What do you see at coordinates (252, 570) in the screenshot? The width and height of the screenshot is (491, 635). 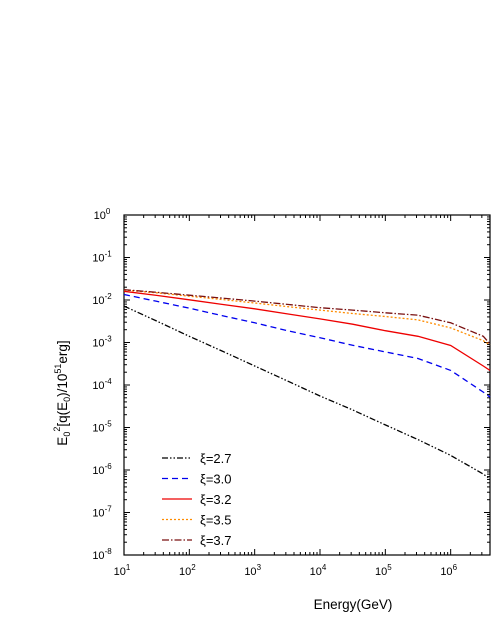 I see `x-tick-label: 10³` at bounding box center [252, 570].